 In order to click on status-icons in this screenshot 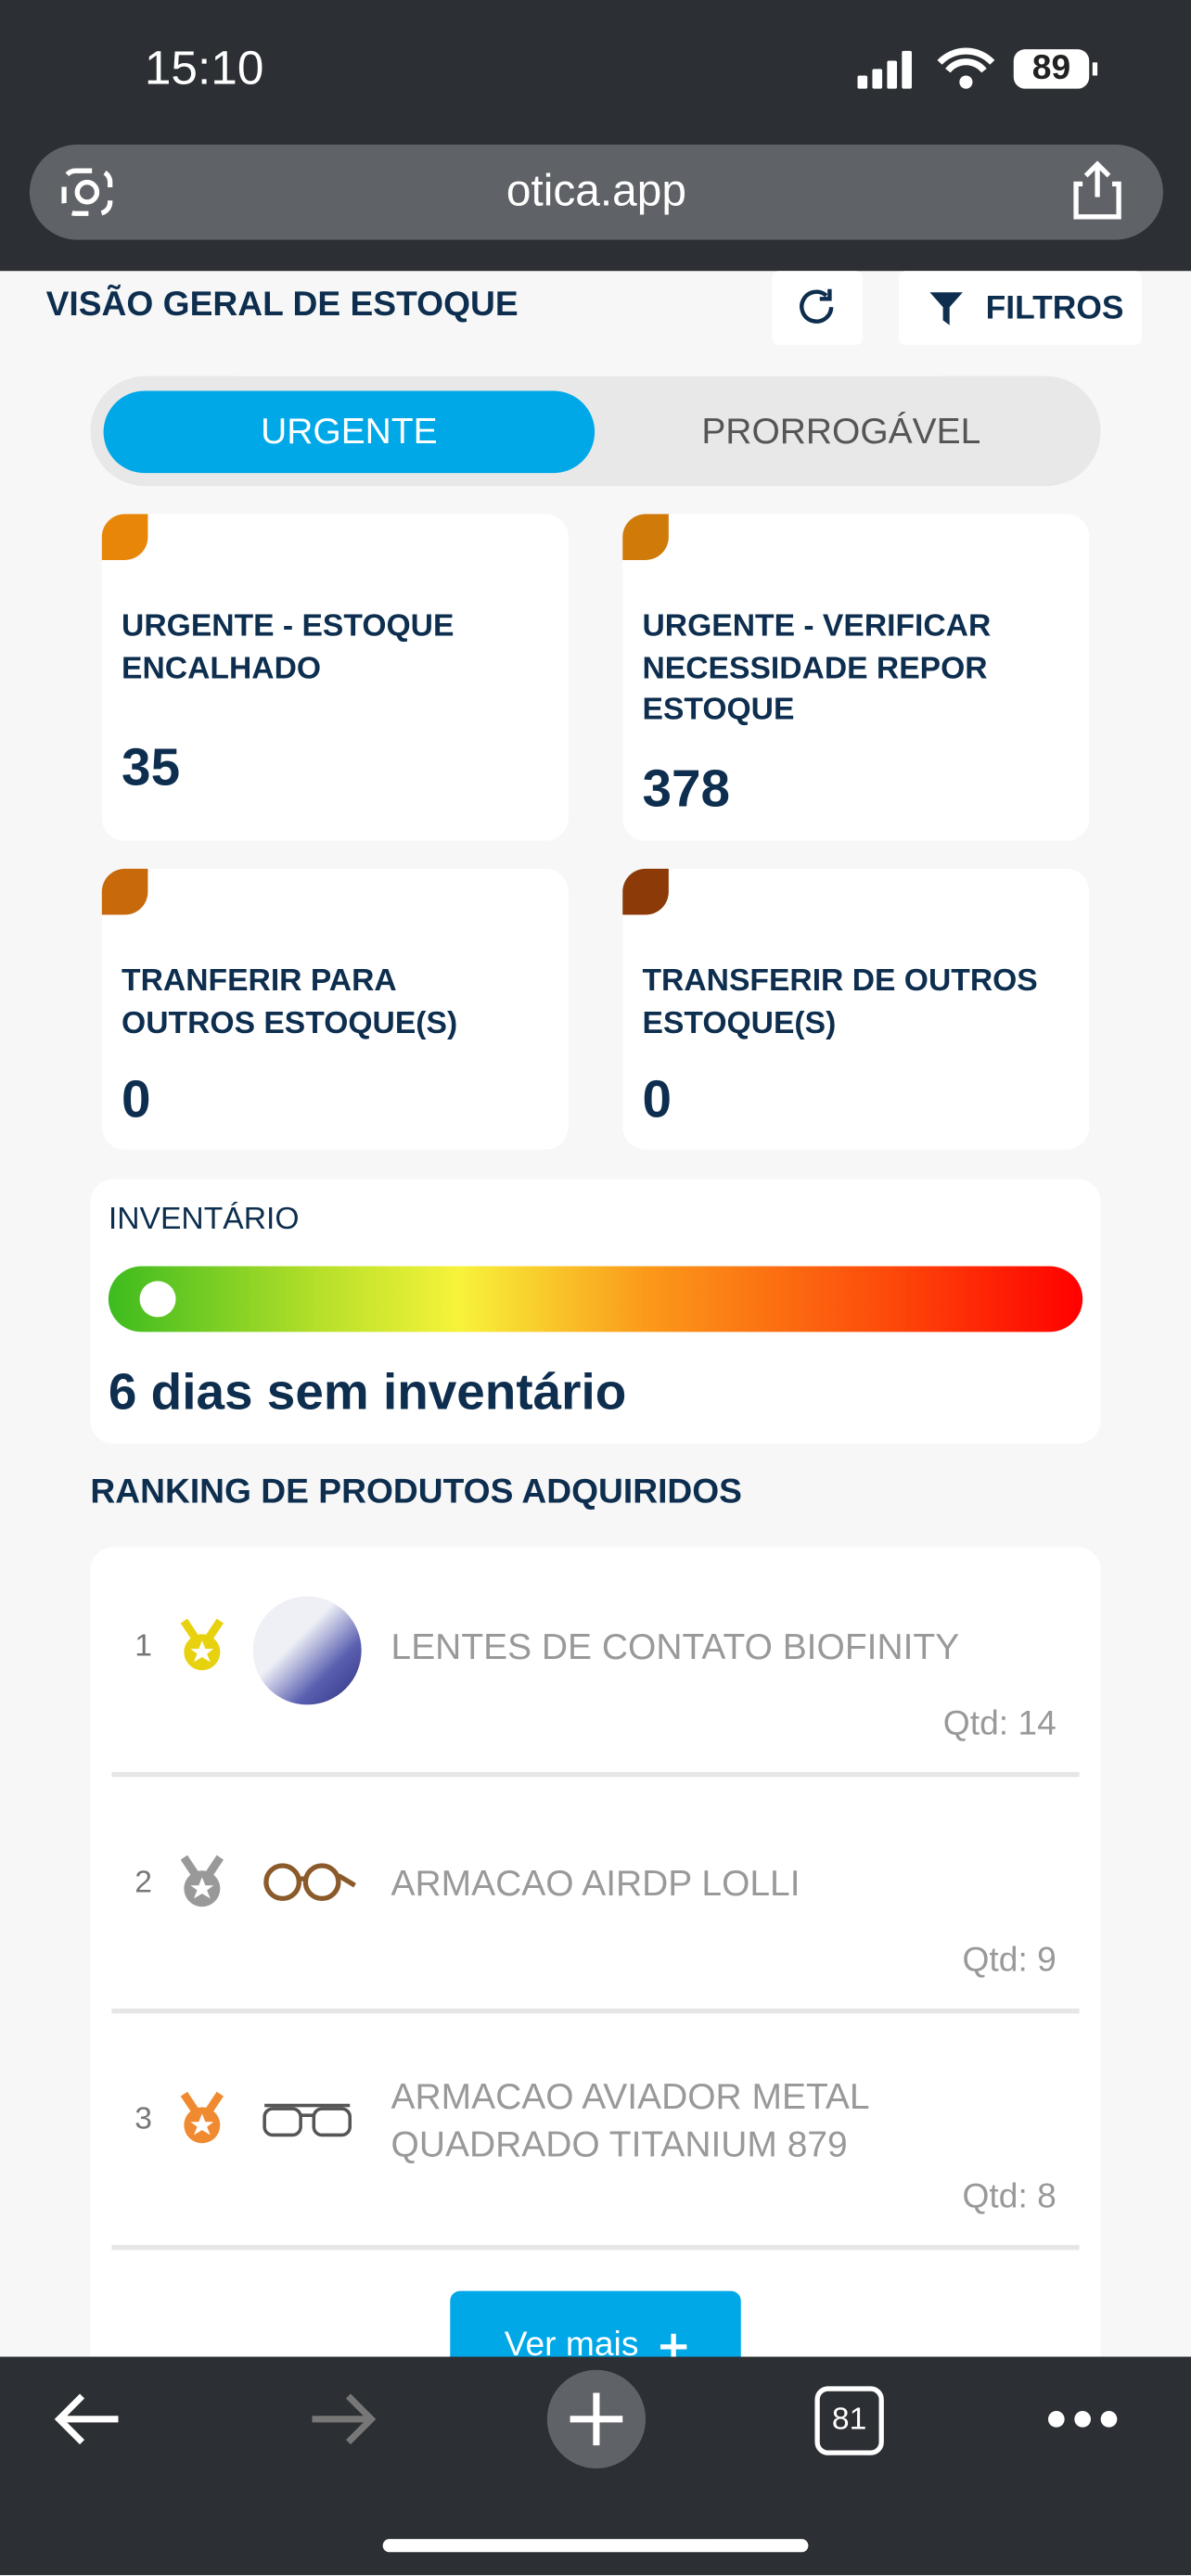, I will do `click(977, 68)`.